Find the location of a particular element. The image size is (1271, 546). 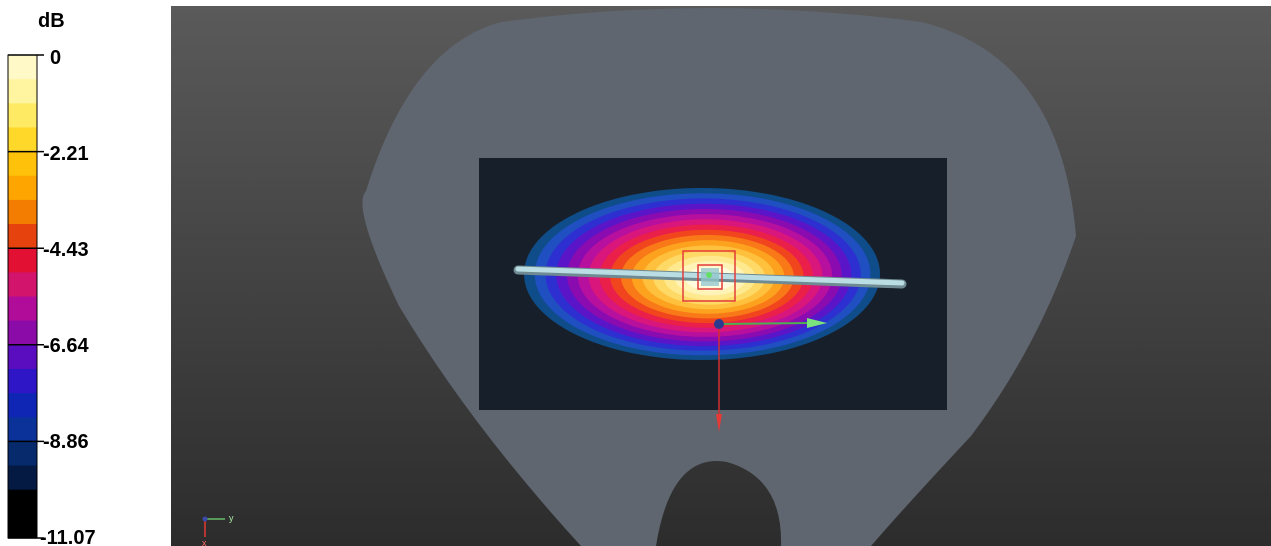

tick-label-3: -6.64 is located at coordinates (66, 346).